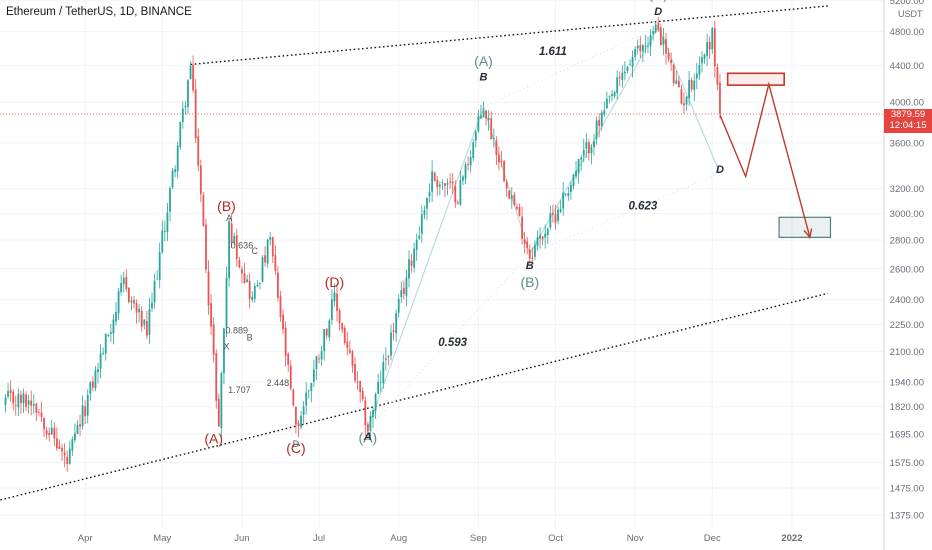  I want to click on x-tick-label: Nov, so click(635, 538).